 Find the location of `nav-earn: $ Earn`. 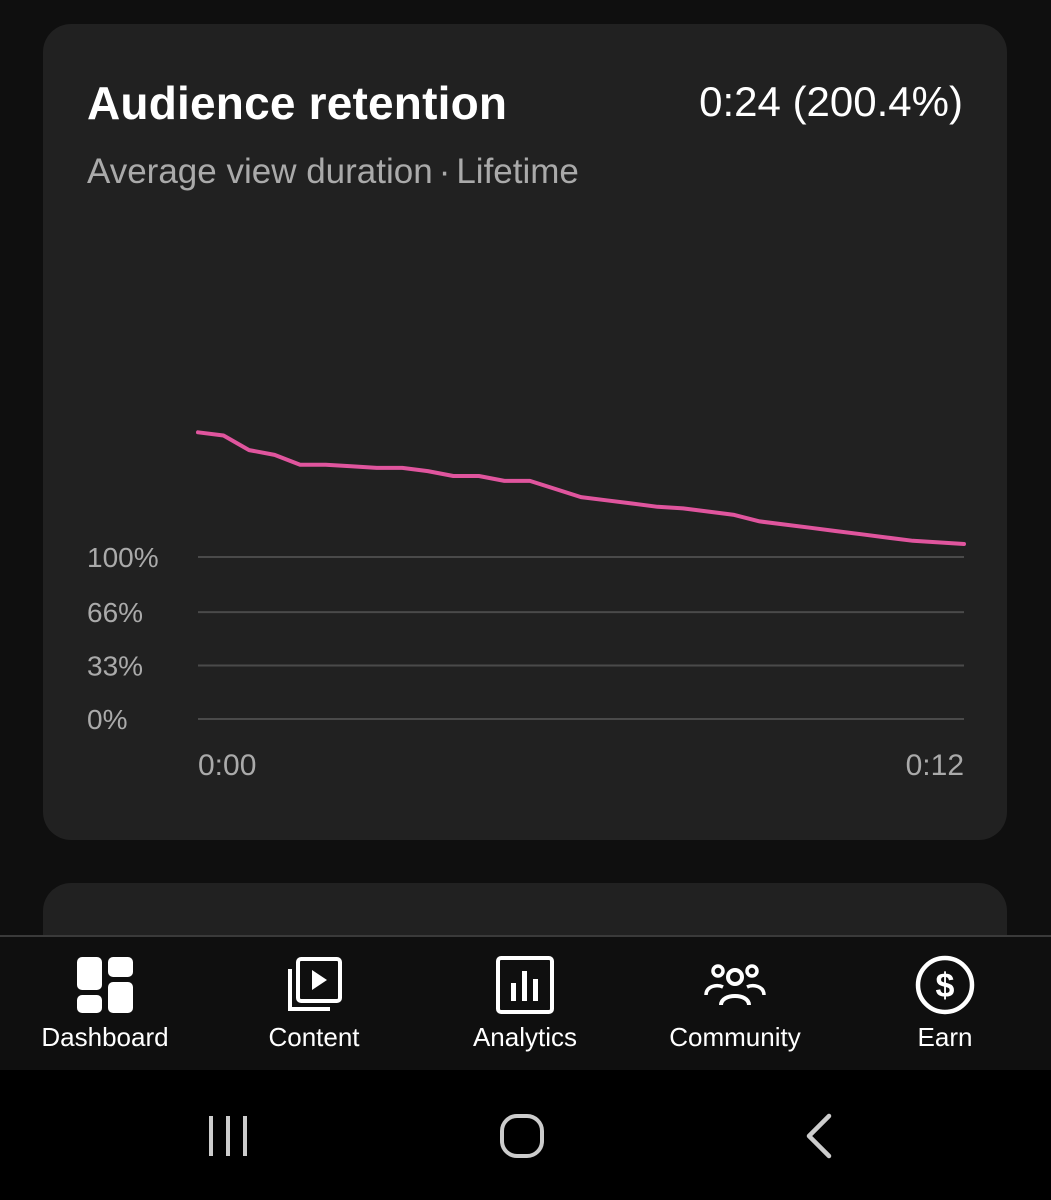

nav-earn: $ Earn is located at coordinates (945, 1003).